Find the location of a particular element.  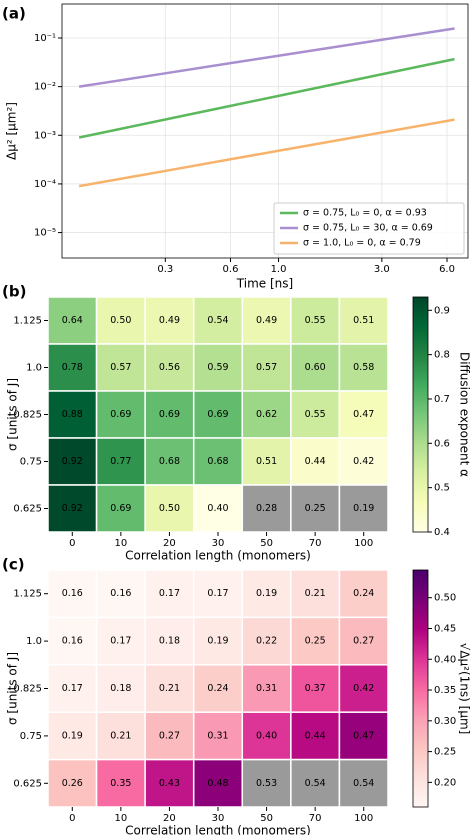

colorbar-label: √Δμ²(1ns) [μm] is located at coordinates (465, 689).